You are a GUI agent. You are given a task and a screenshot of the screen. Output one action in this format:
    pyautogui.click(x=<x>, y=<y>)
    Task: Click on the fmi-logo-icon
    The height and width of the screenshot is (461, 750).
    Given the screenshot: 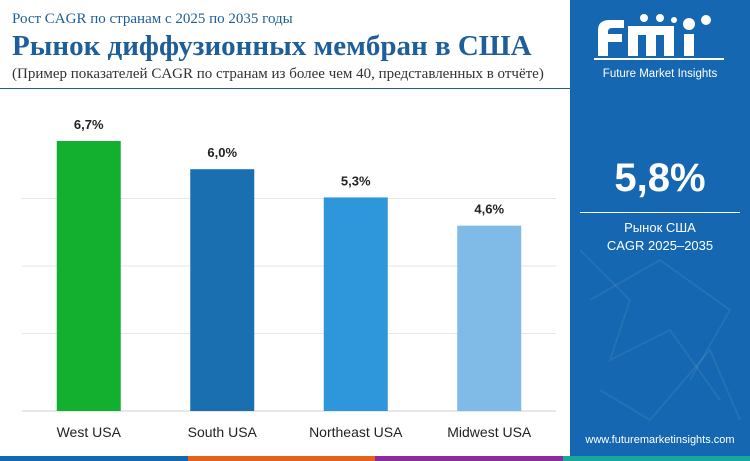 What is the action you would take?
    pyautogui.click(x=659, y=37)
    